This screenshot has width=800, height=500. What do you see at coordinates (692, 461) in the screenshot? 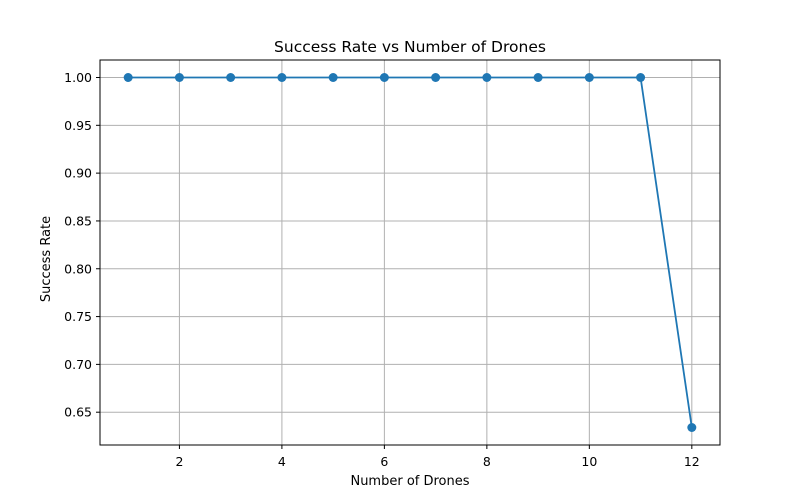
I see `x-tick-label: 12` at bounding box center [692, 461].